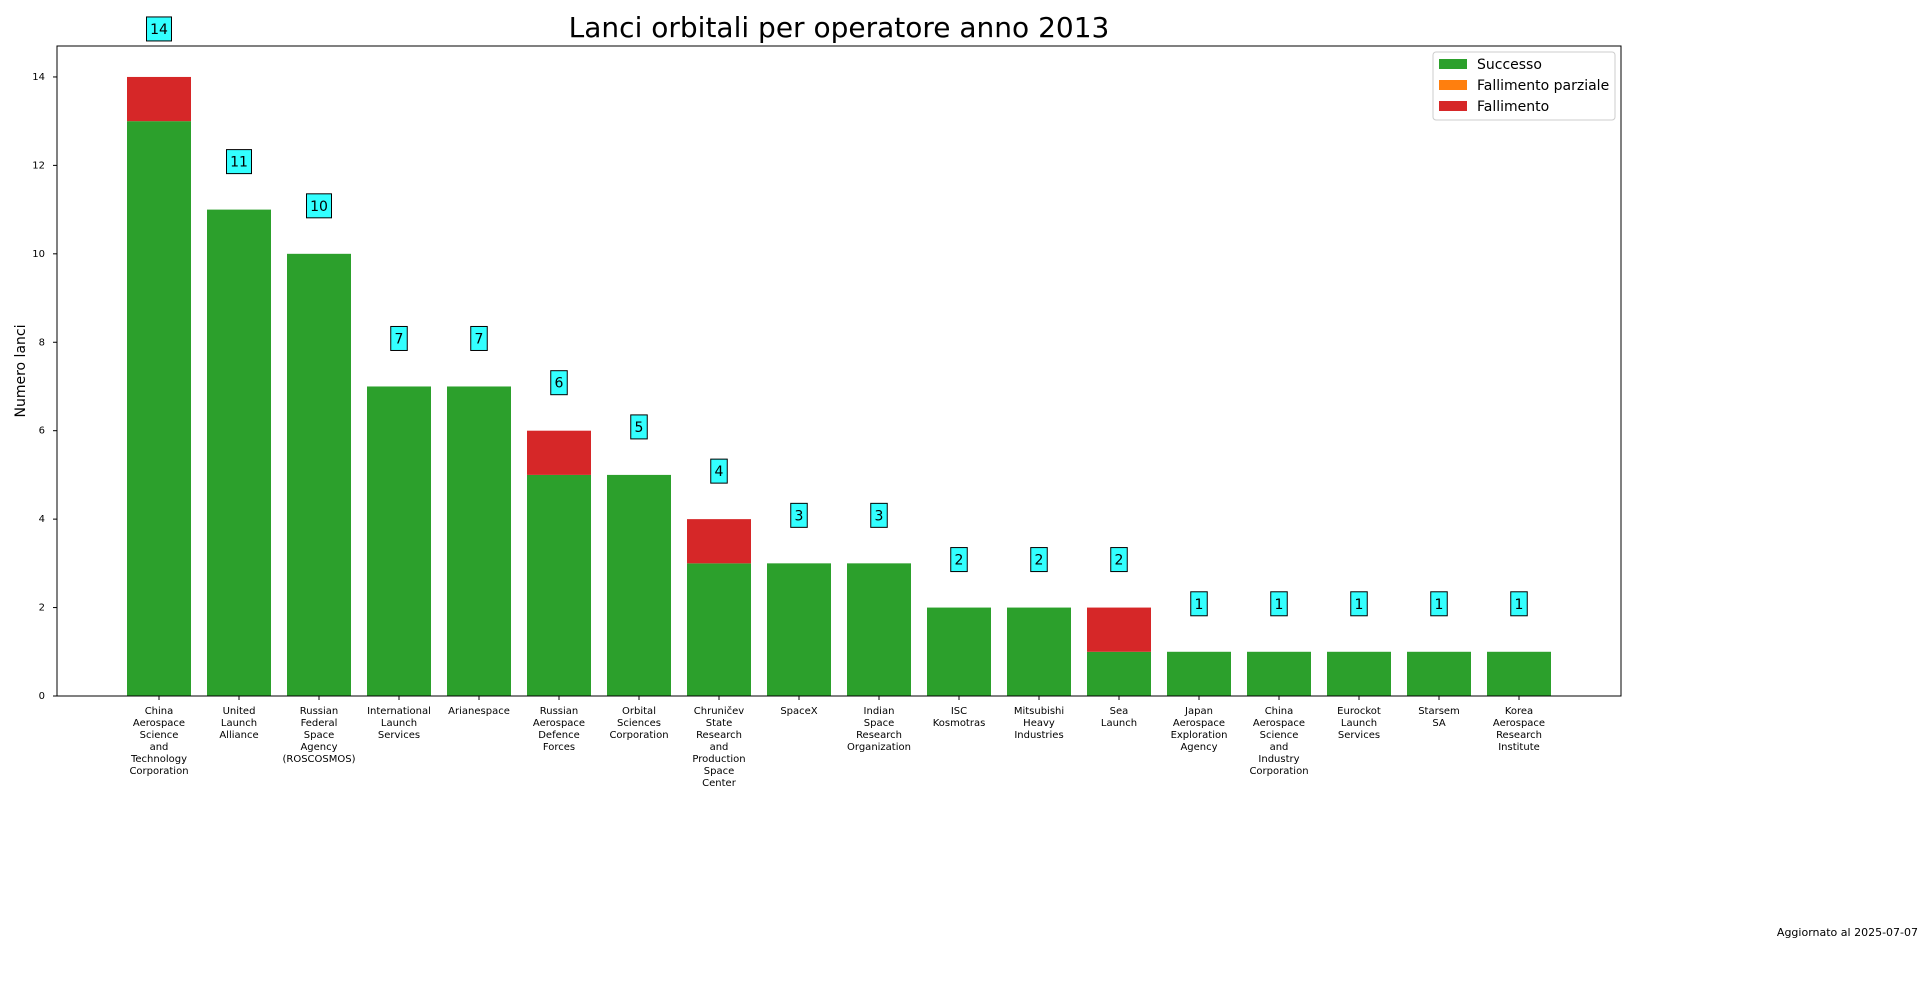 This screenshot has width=1918, height=1002. Describe the element at coordinates (318, 735) in the screenshot. I see `x-tick-label-2: Russian Federal Space Agency (ROSCOSMOS)` at that location.